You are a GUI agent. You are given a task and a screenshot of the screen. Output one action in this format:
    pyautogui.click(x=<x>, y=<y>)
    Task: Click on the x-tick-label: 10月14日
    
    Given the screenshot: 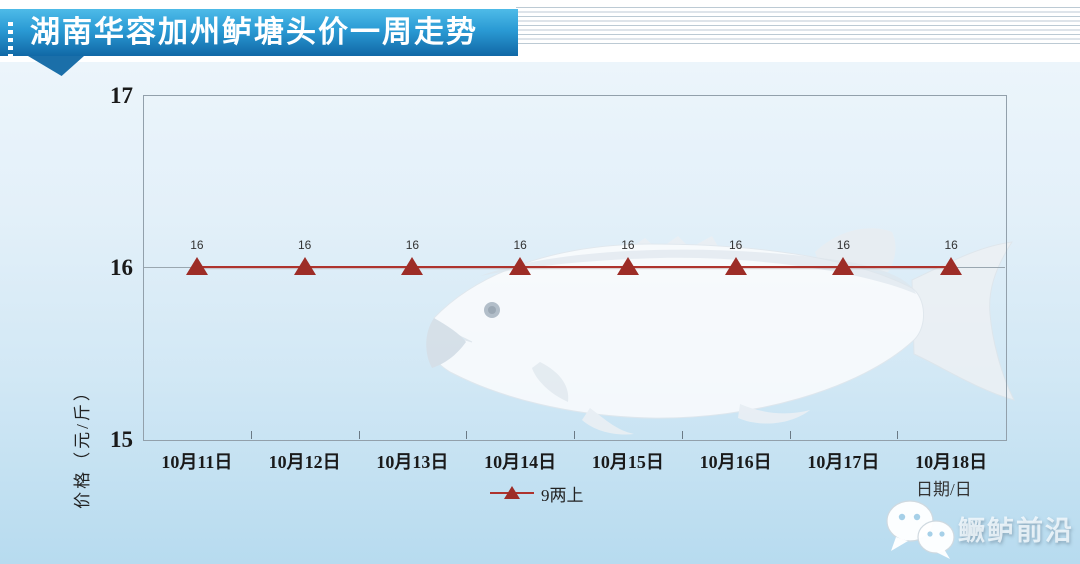 What is the action you would take?
    pyautogui.click(x=520, y=462)
    